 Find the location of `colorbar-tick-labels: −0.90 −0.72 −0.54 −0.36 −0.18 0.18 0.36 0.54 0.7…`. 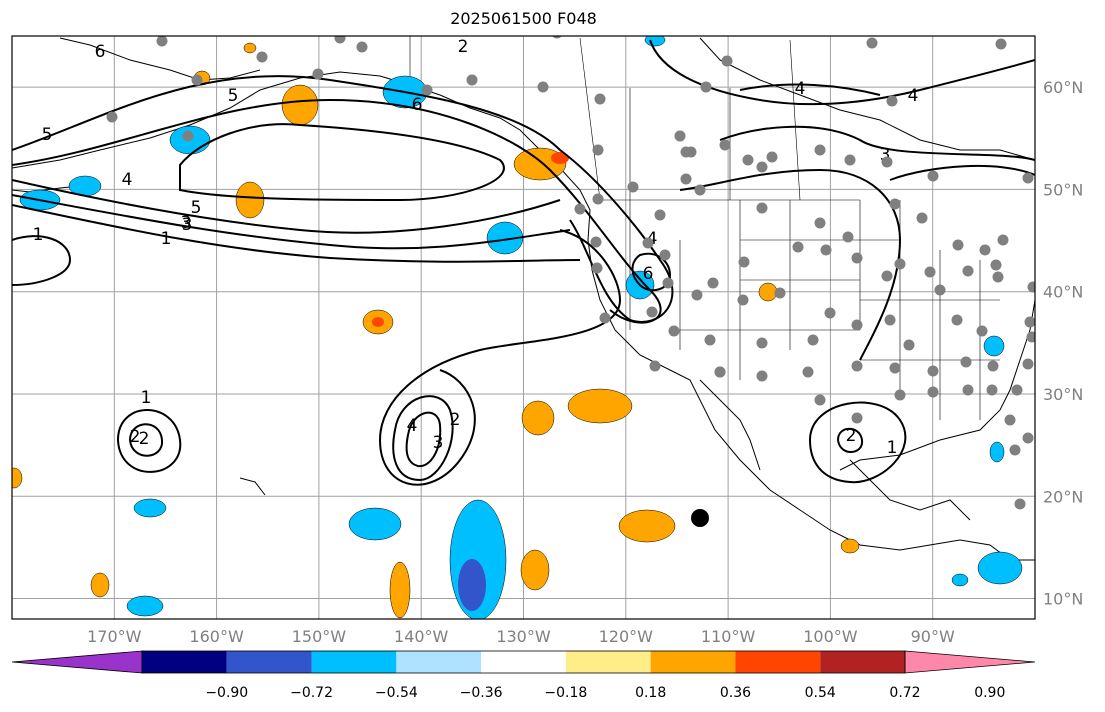

colorbar-tick-labels: −0.90 −0.72 −0.54 −0.36 −0.18 0.18 0.36 0.54 0.7… is located at coordinates (605, 693).